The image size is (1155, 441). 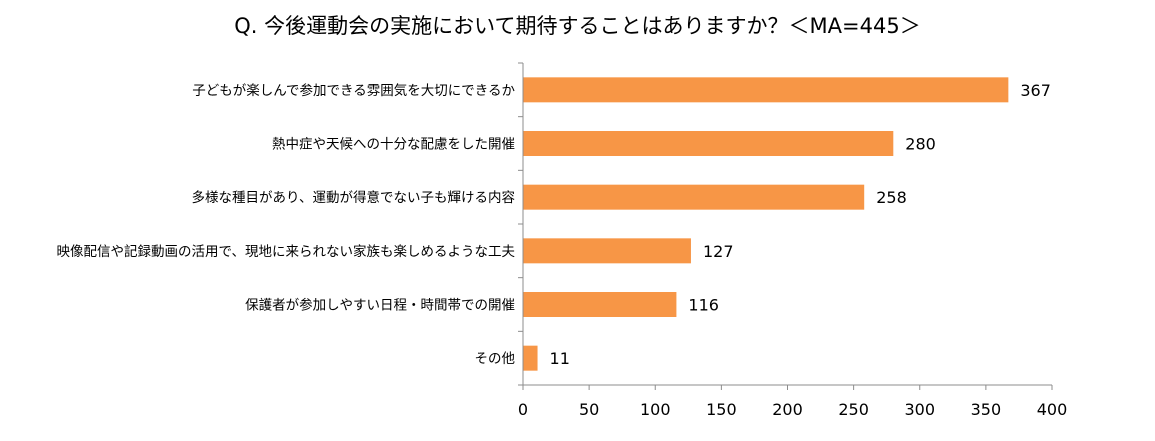 What do you see at coordinates (353, 197) in the screenshot?
I see `category-label: 多様な種目があり、運動が得意でない子も輝ける内容` at bounding box center [353, 197].